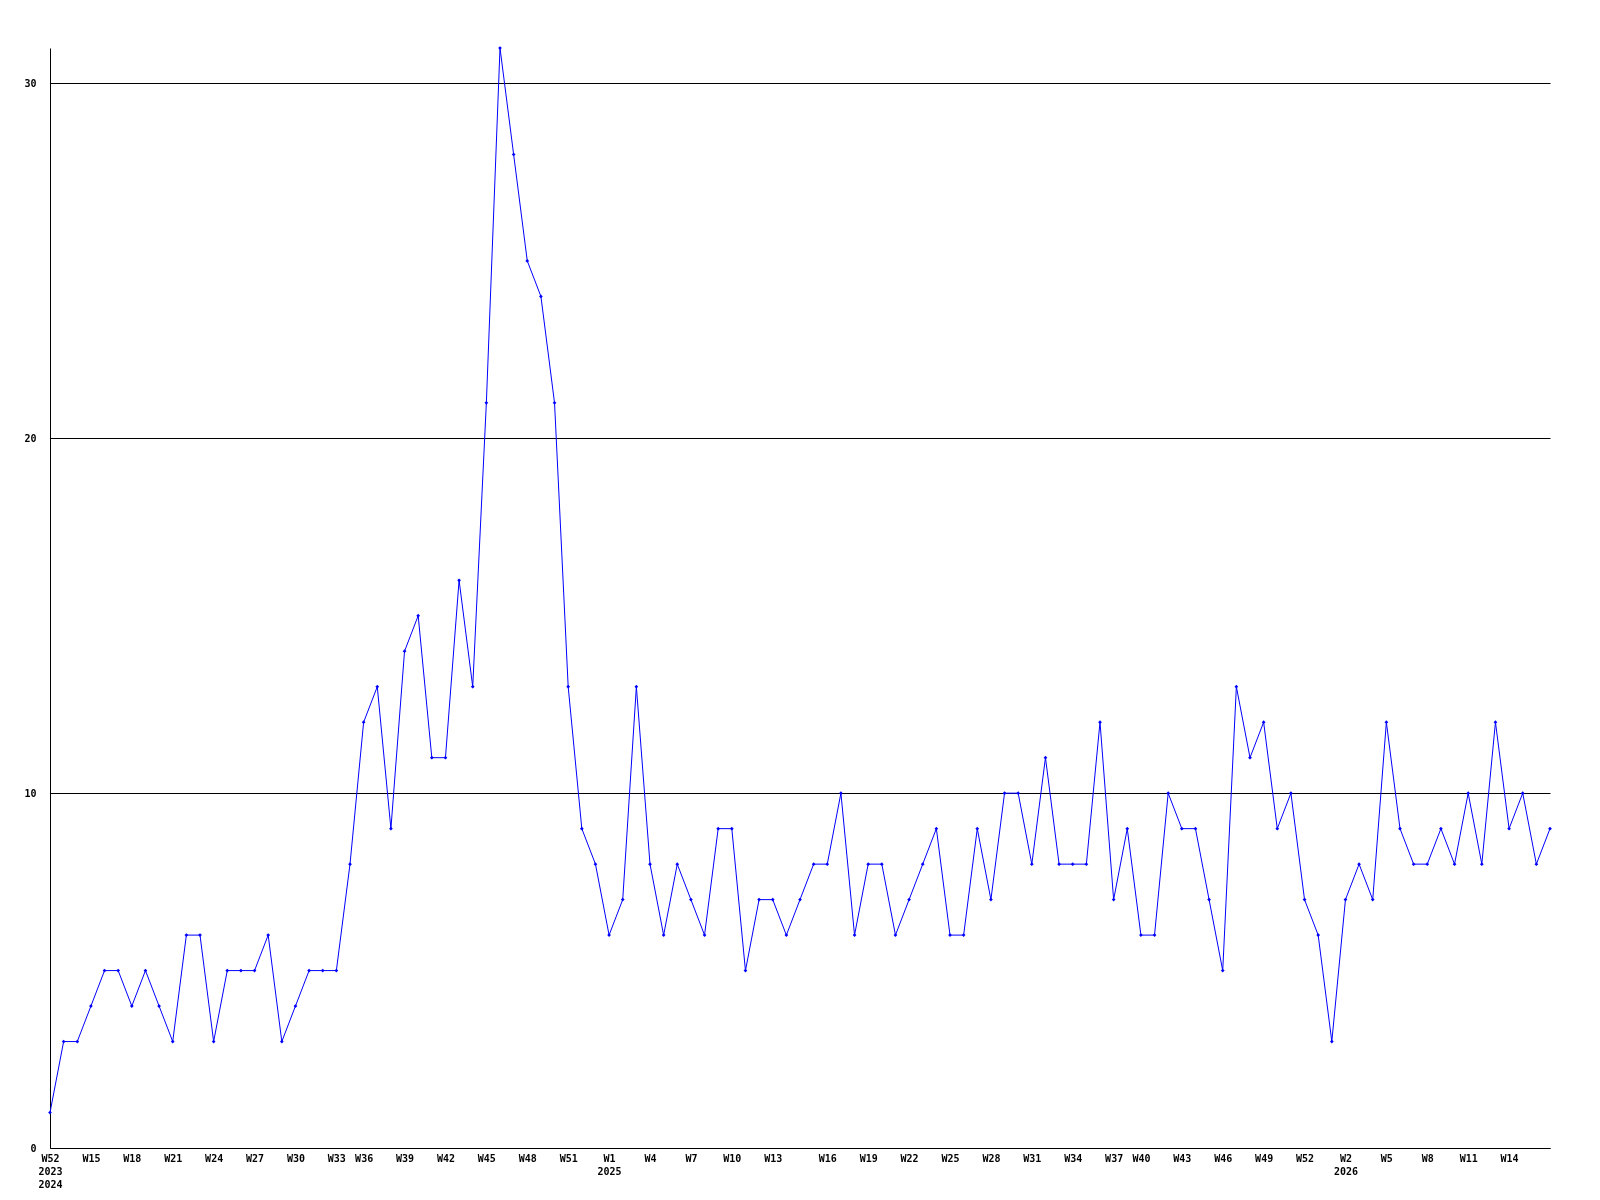 This screenshot has width=1600, height=1200. I want to click on x-tick-label: W11, so click(1468, 1158).